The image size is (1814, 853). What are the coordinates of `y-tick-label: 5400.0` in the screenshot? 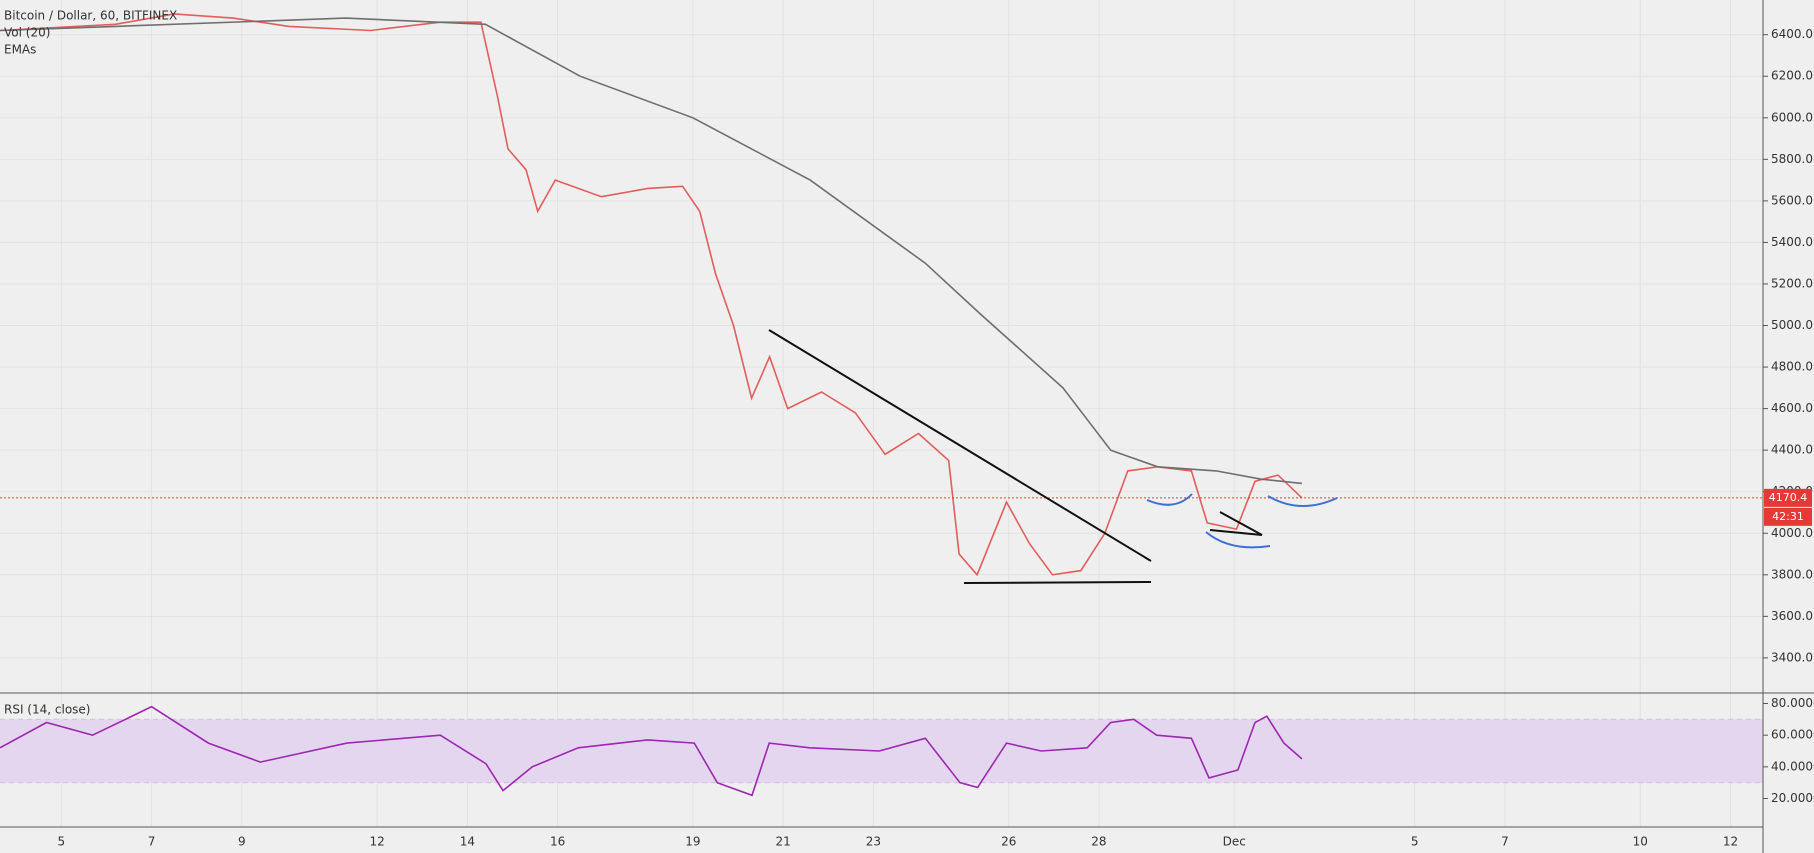 It's located at (1792, 242).